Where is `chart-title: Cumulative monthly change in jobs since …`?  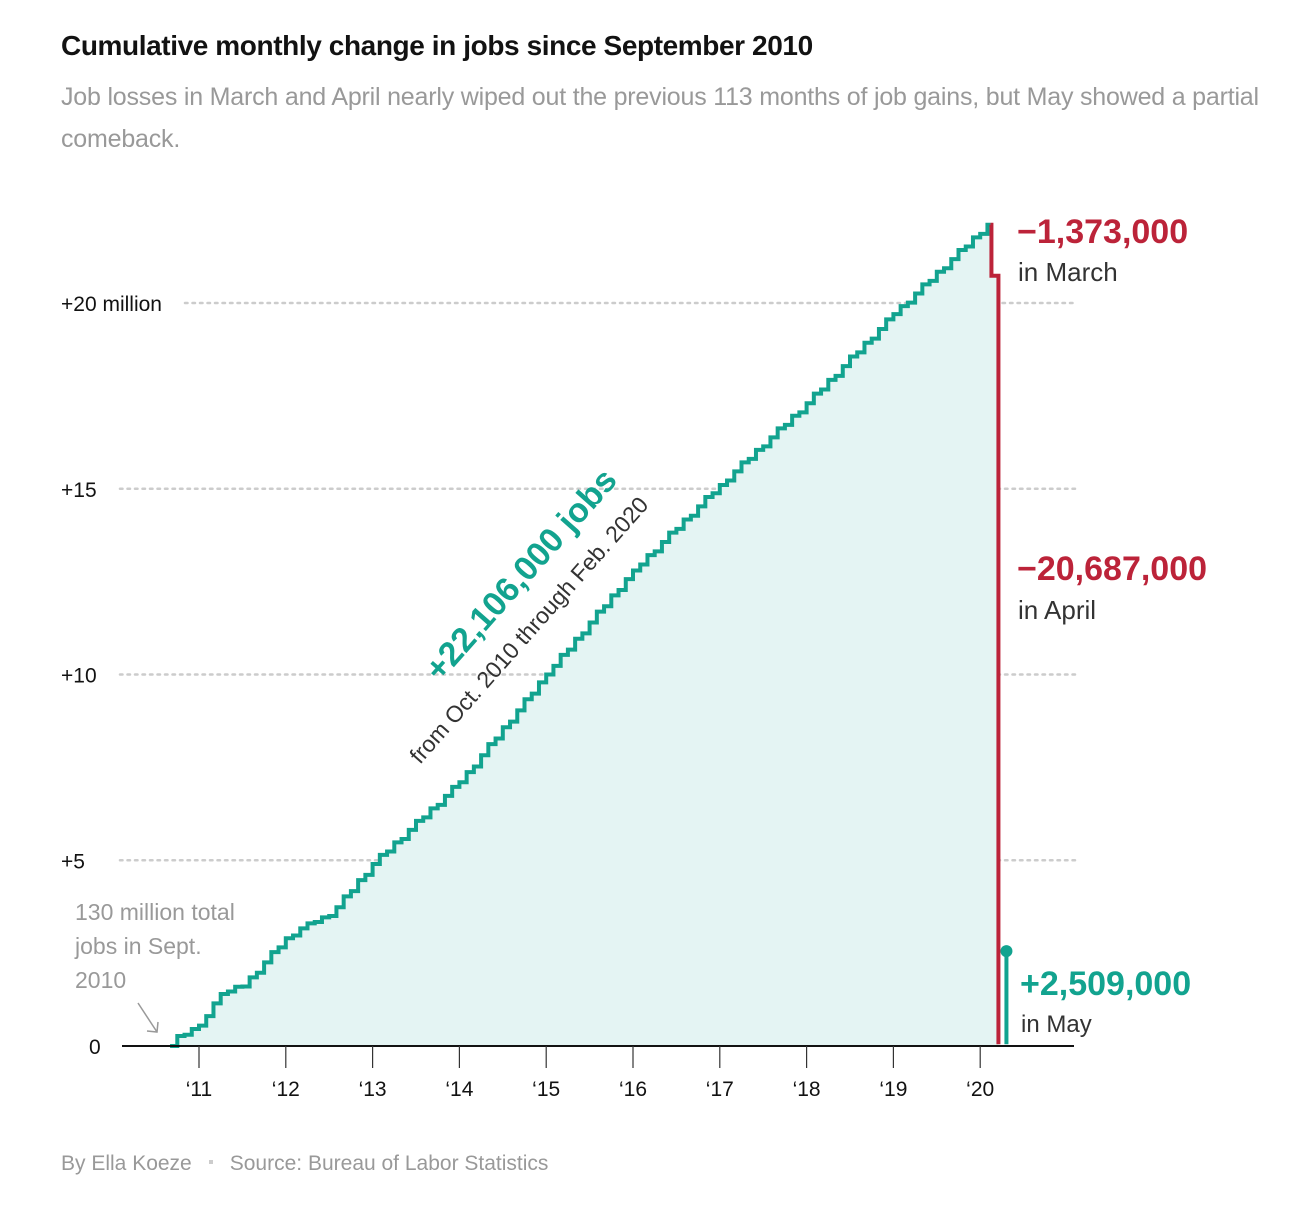 chart-title: Cumulative monthly change in jobs since … is located at coordinates (437, 45).